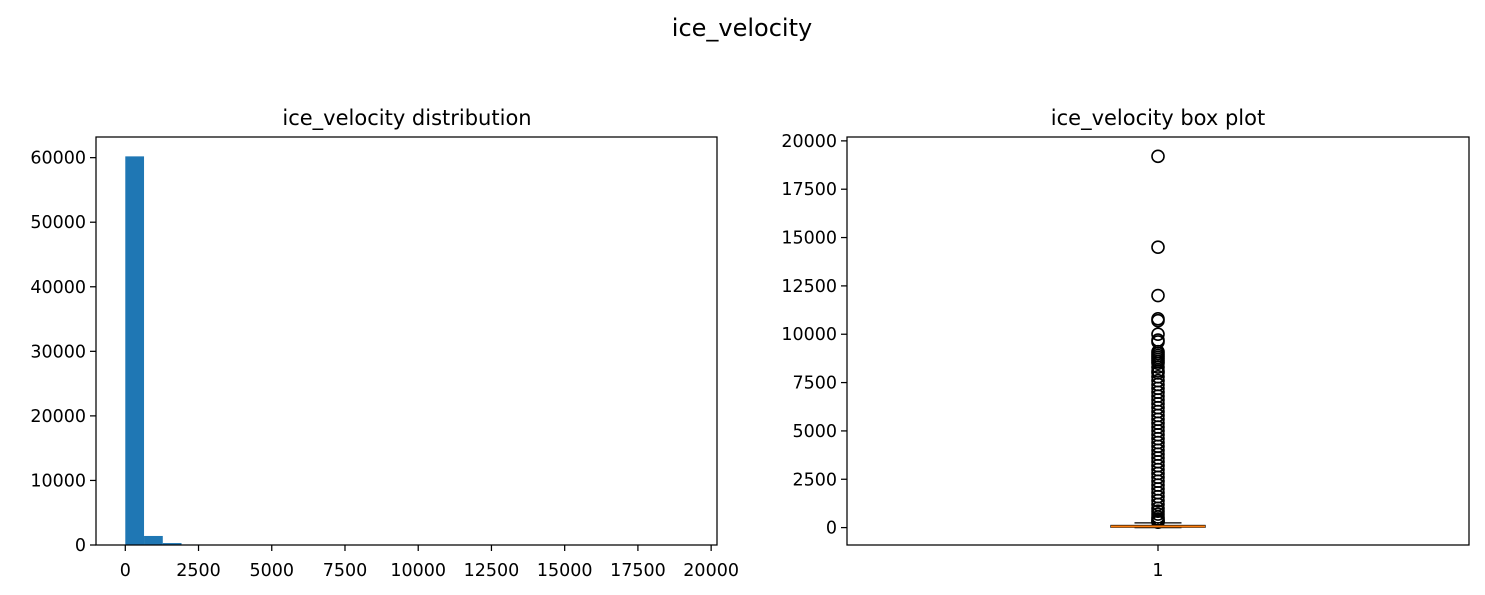 This screenshot has height=595, width=1485. I want to click on x-tick-label: 0, so click(125, 571).